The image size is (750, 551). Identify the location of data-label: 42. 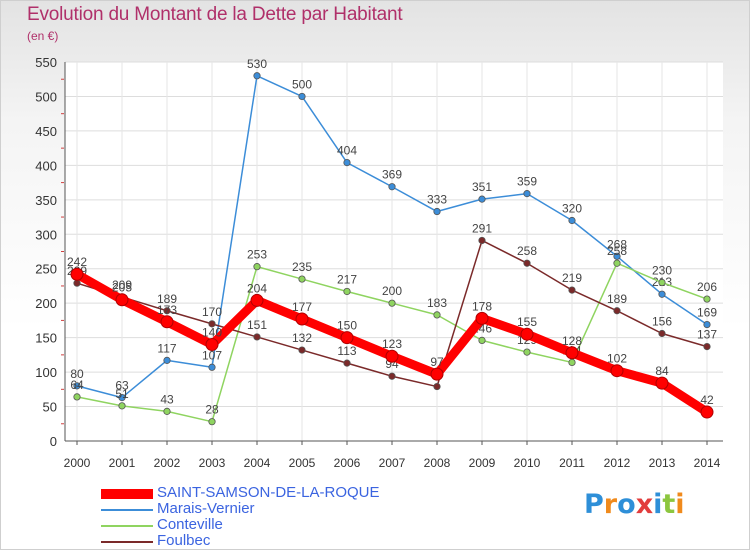
(707, 400).